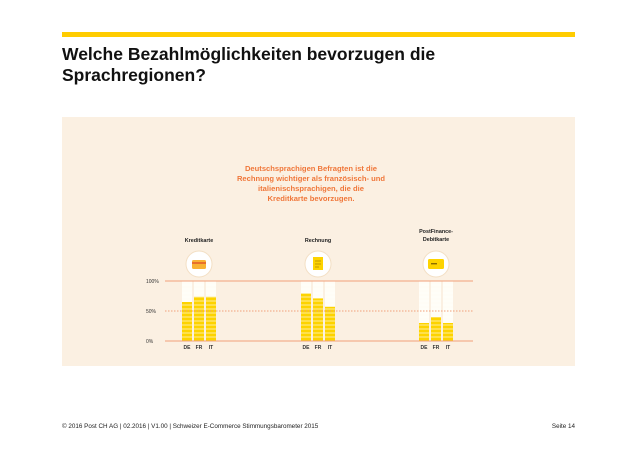 The height and width of the screenshot is (452, 638). I want to click on group-label: Rechnung, so click(318, 241).